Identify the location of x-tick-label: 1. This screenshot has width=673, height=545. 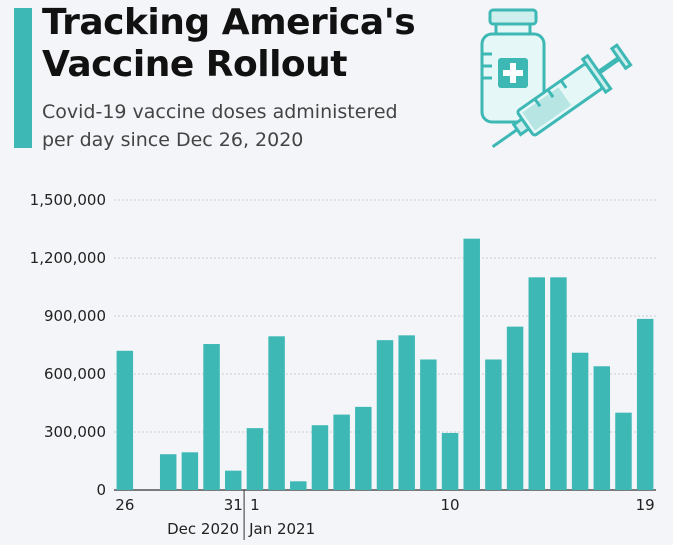
(255, 505).